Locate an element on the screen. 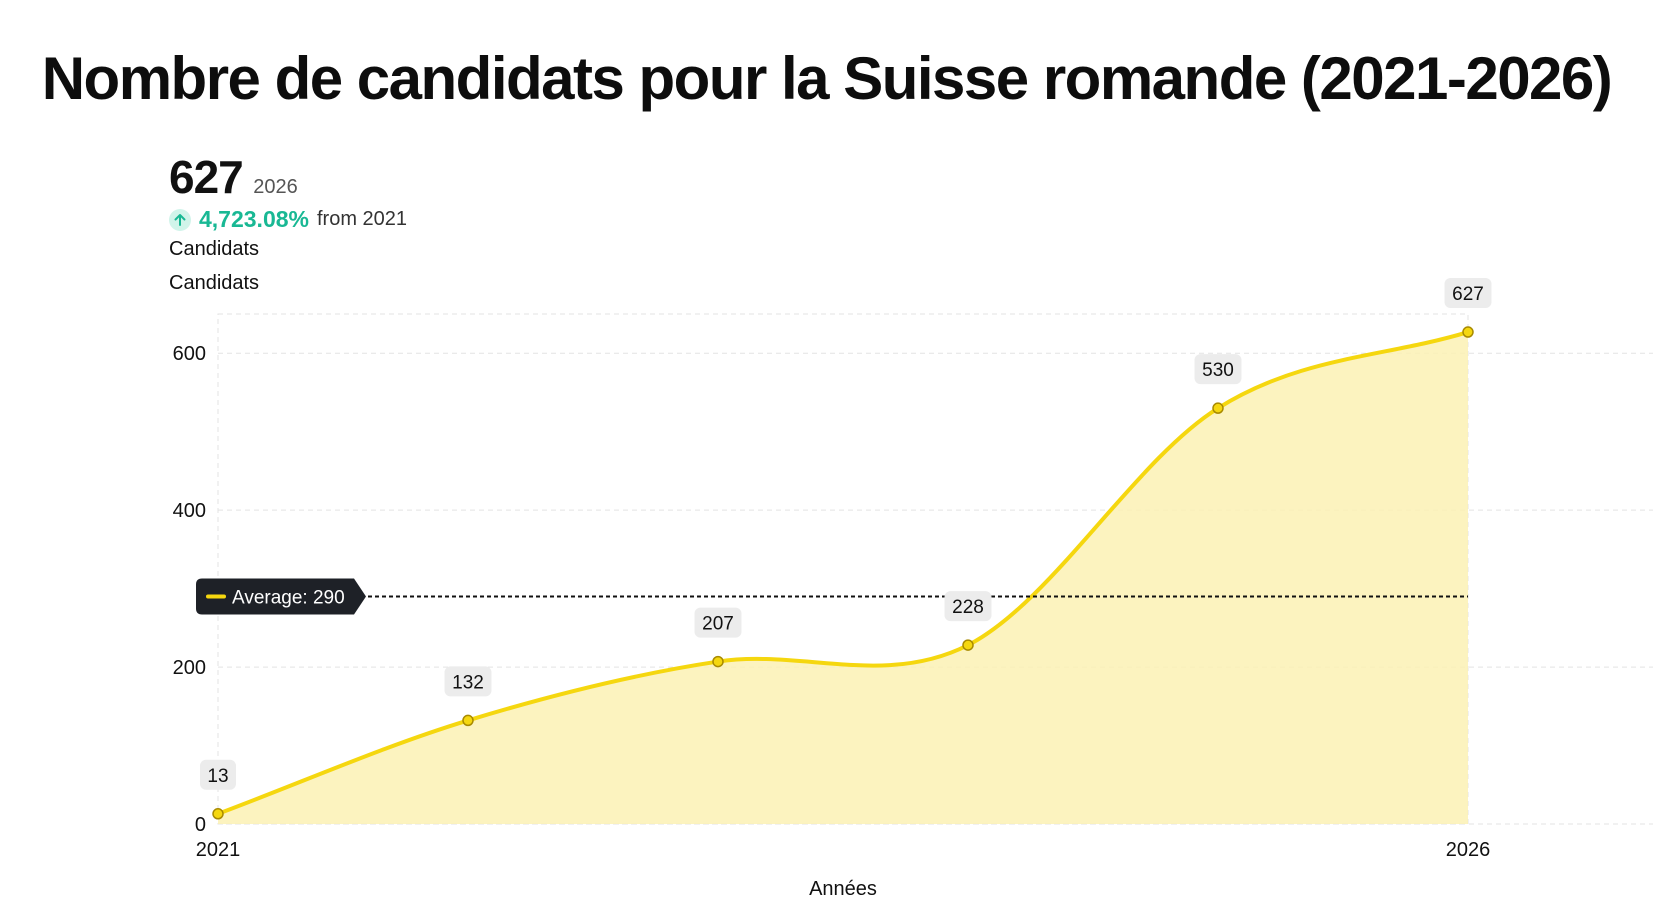  y-tick-label: 0 is located at coordinates (200, 825).